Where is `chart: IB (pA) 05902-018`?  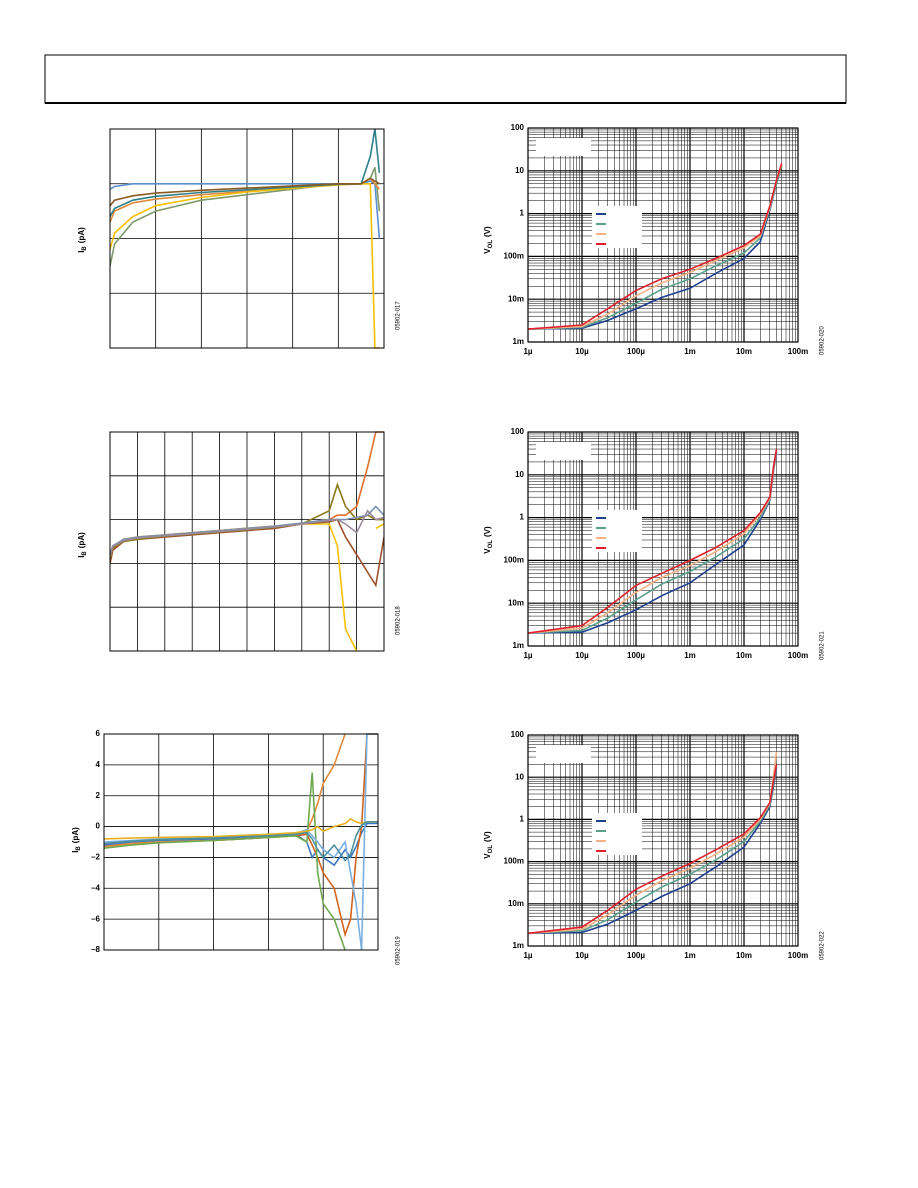 chart: IB (pA) 05902-018 is located at coordinates (239, 541).